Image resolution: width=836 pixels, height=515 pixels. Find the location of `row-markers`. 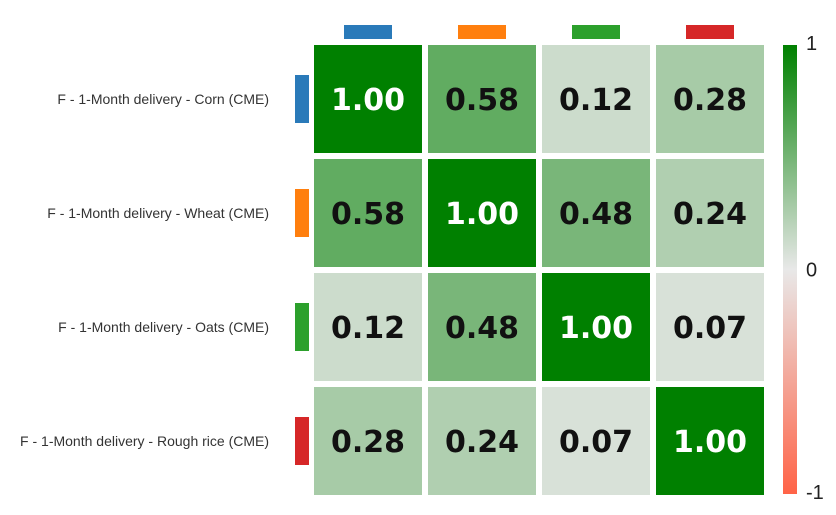

row-markers is located at coordinates (302, 270).